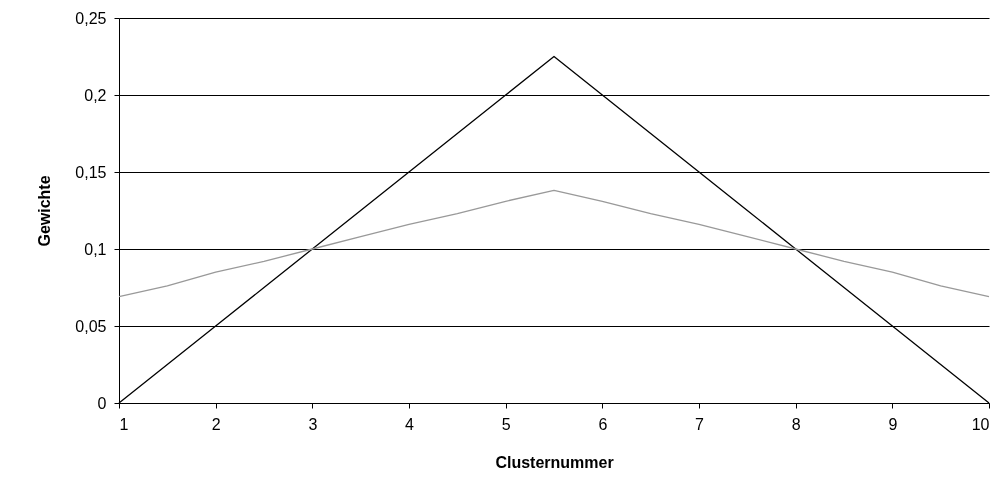 This screenshot has width=1002, height=490. What do you see at coordinates (95, 249) in the screenshot?
I see `y-tick-label: 0,1` at bounding box center [95, 249].